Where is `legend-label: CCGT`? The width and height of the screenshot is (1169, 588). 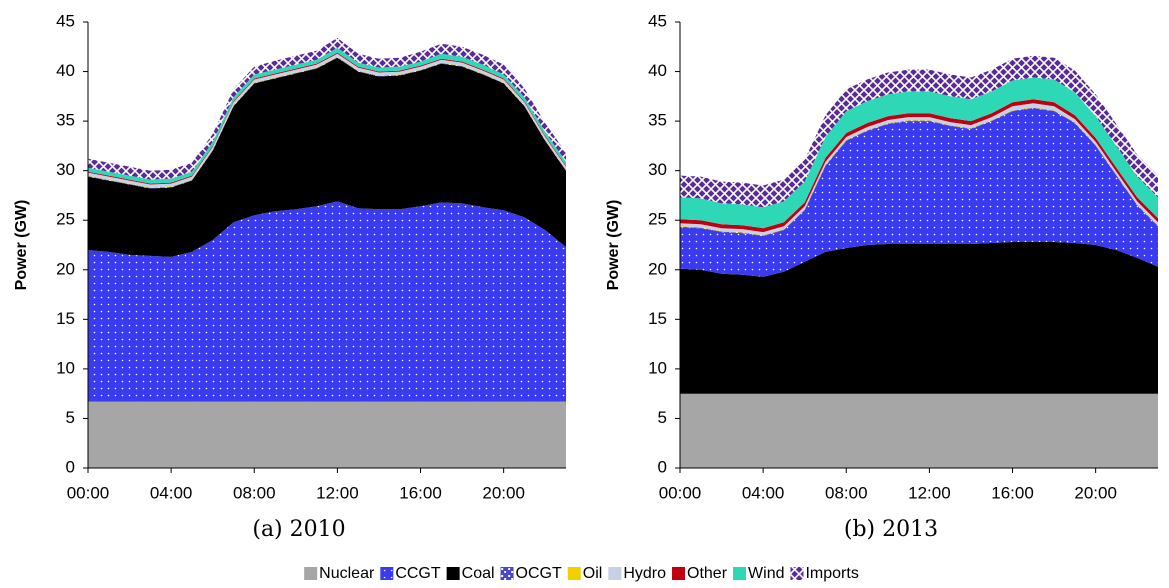
legend-label: CCGT is located at coordinates (418, 573).